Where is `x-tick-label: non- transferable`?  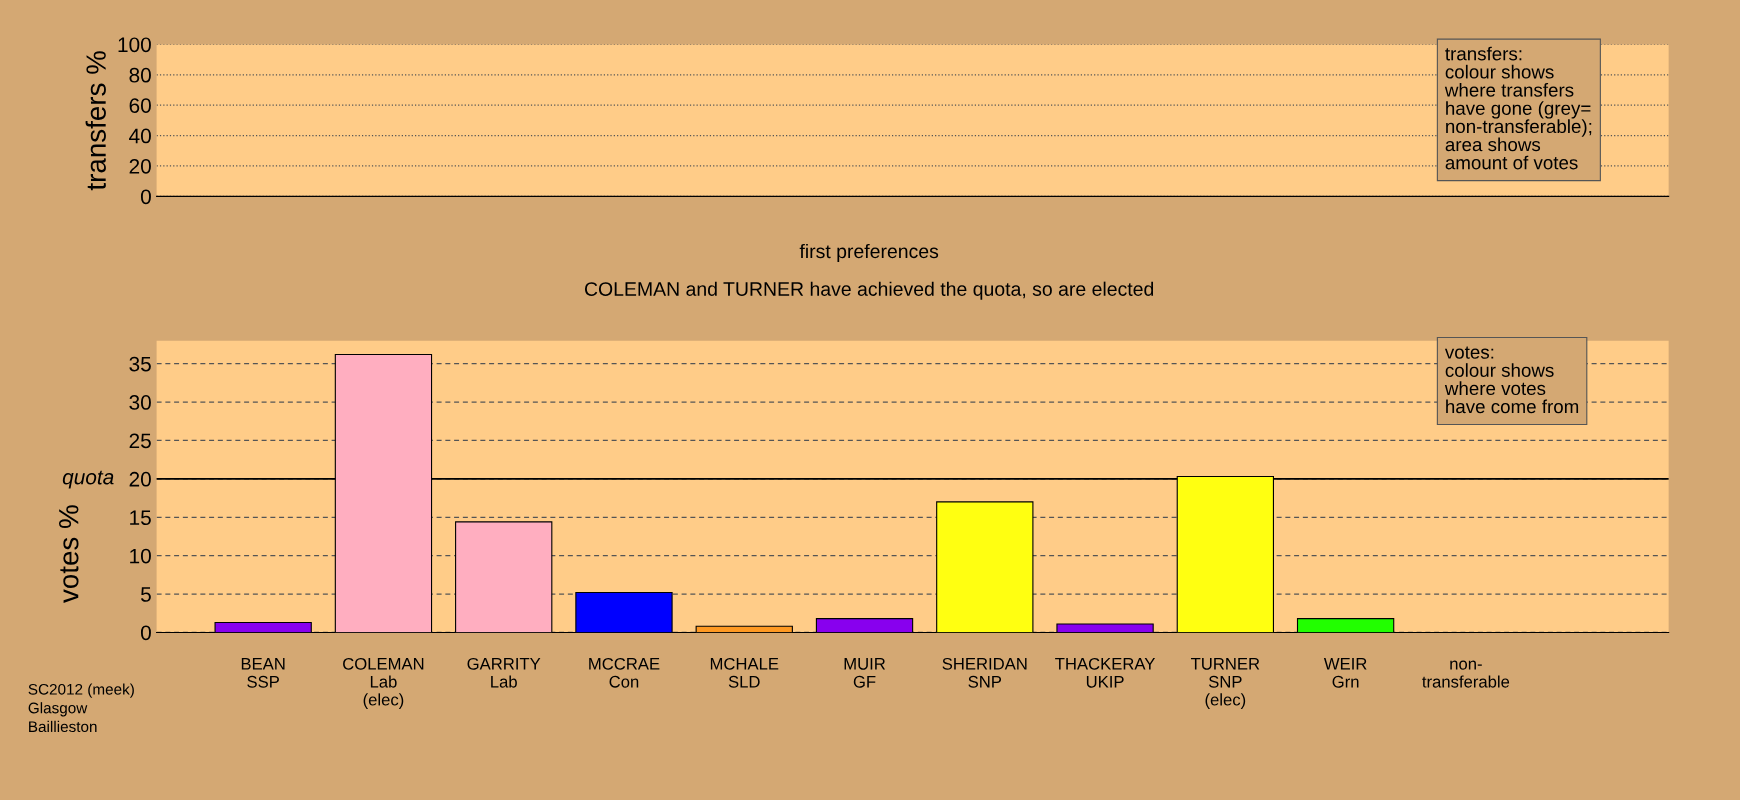 x-tick-label: non- transferable is located at coordinates (1466, 674).